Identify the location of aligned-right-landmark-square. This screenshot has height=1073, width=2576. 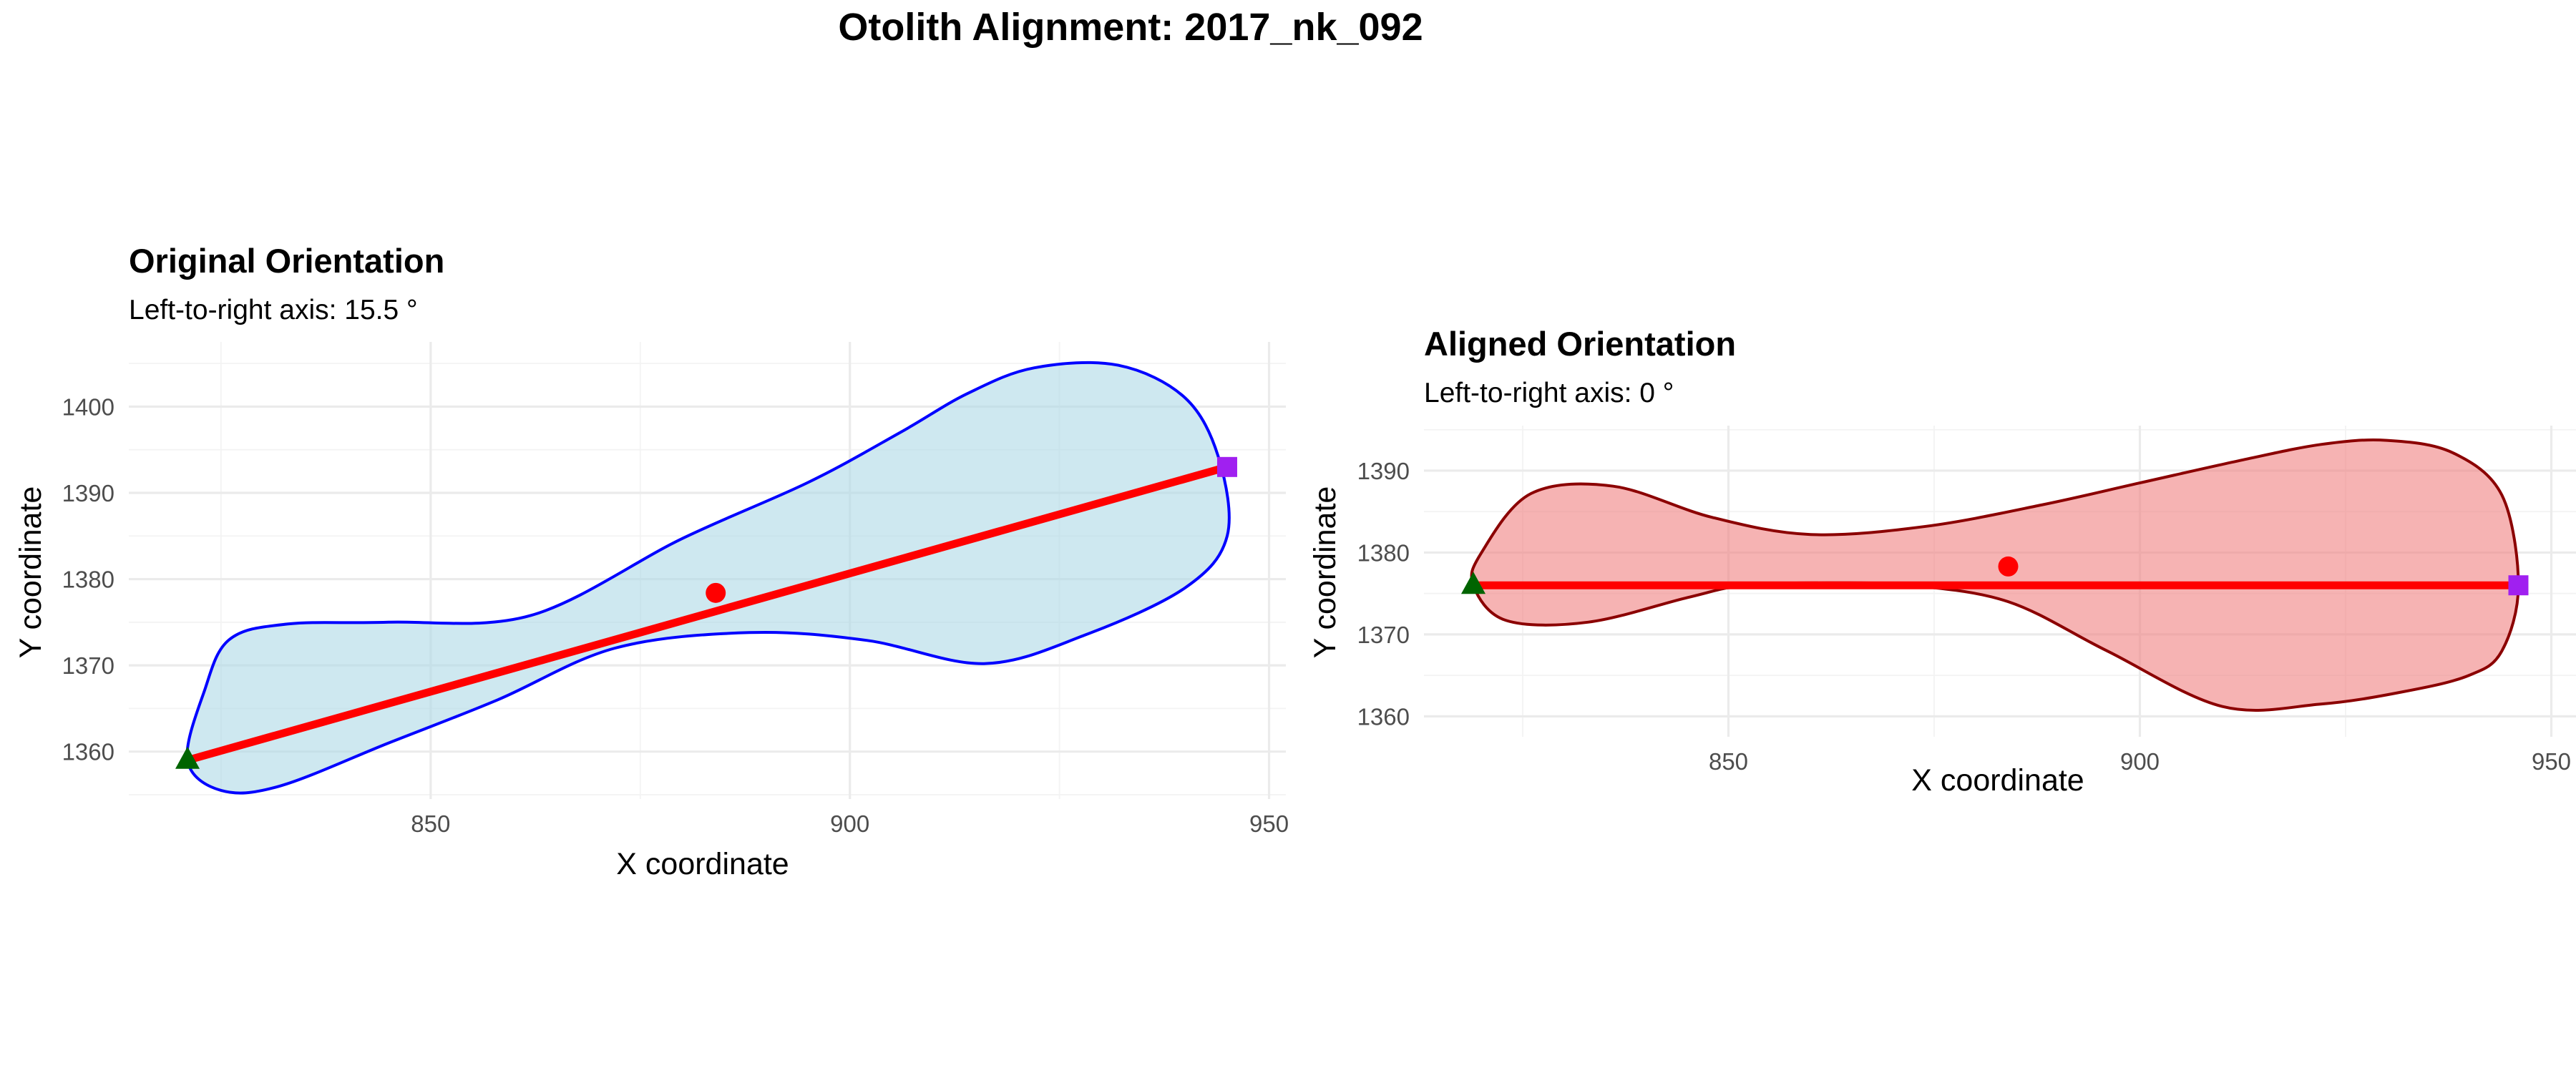
(2518, 585).